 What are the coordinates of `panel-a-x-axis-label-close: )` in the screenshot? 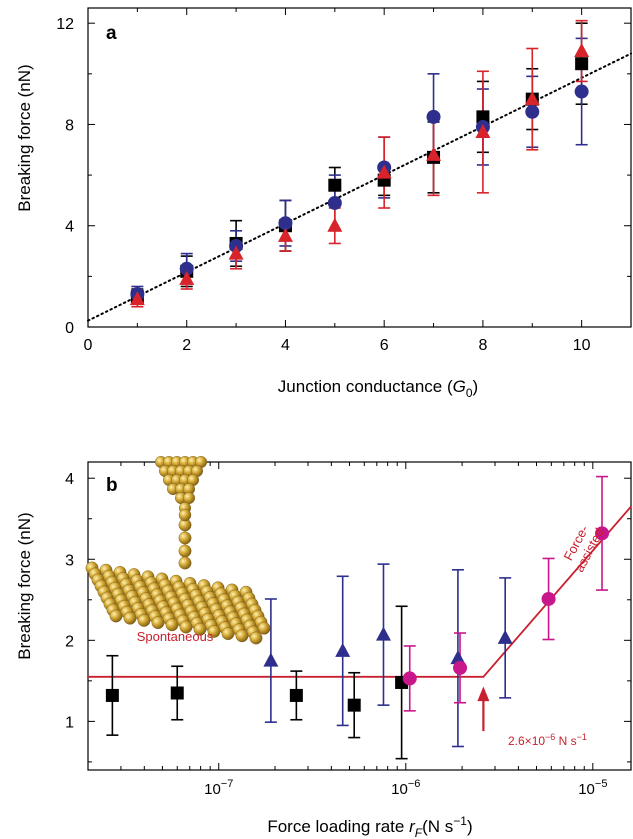 It's located at (476, 386).